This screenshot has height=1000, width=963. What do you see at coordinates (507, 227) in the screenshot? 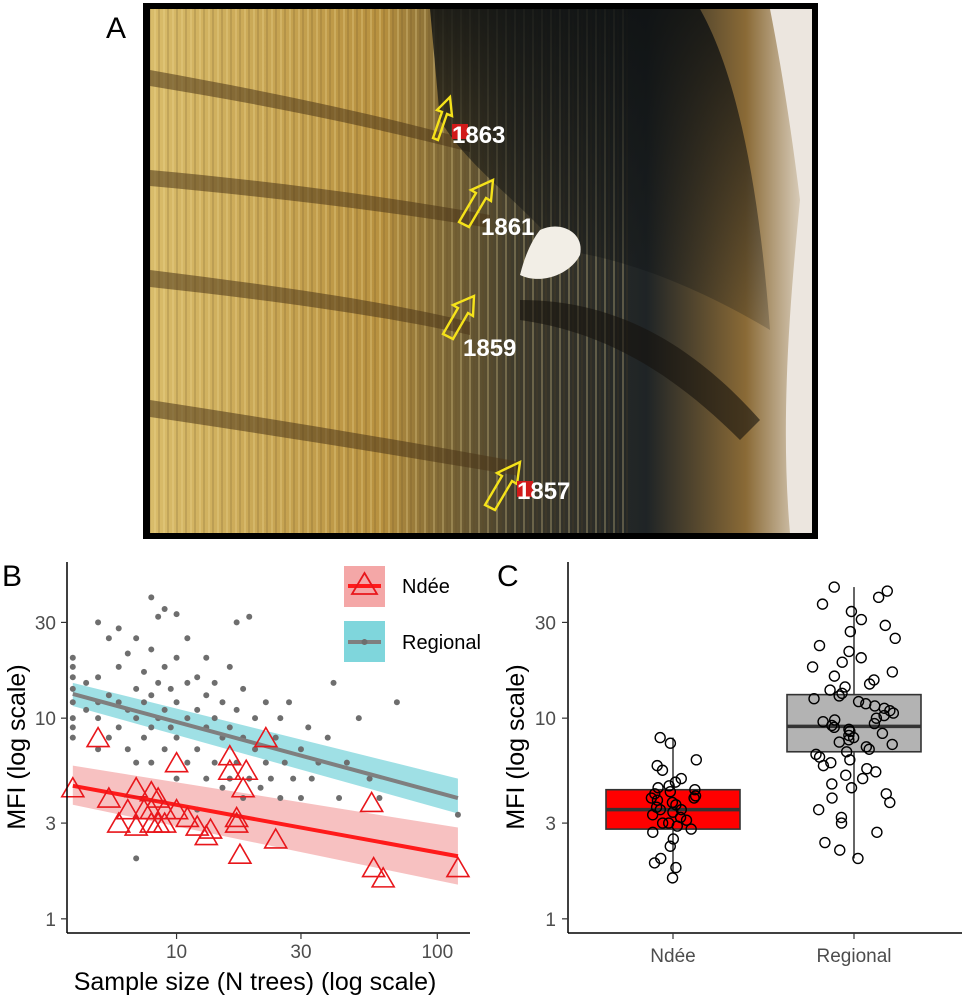
I see `year-label: 1861` at bounding box center [507, 227].